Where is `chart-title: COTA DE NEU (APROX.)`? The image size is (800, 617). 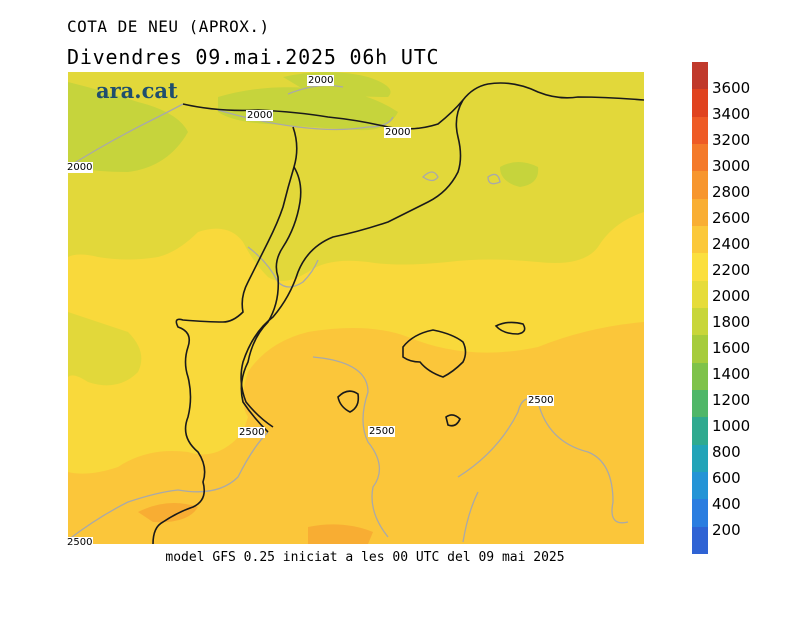
chart-title: COTA DE NEU (APROX.) is located at coordinates (168, 26).